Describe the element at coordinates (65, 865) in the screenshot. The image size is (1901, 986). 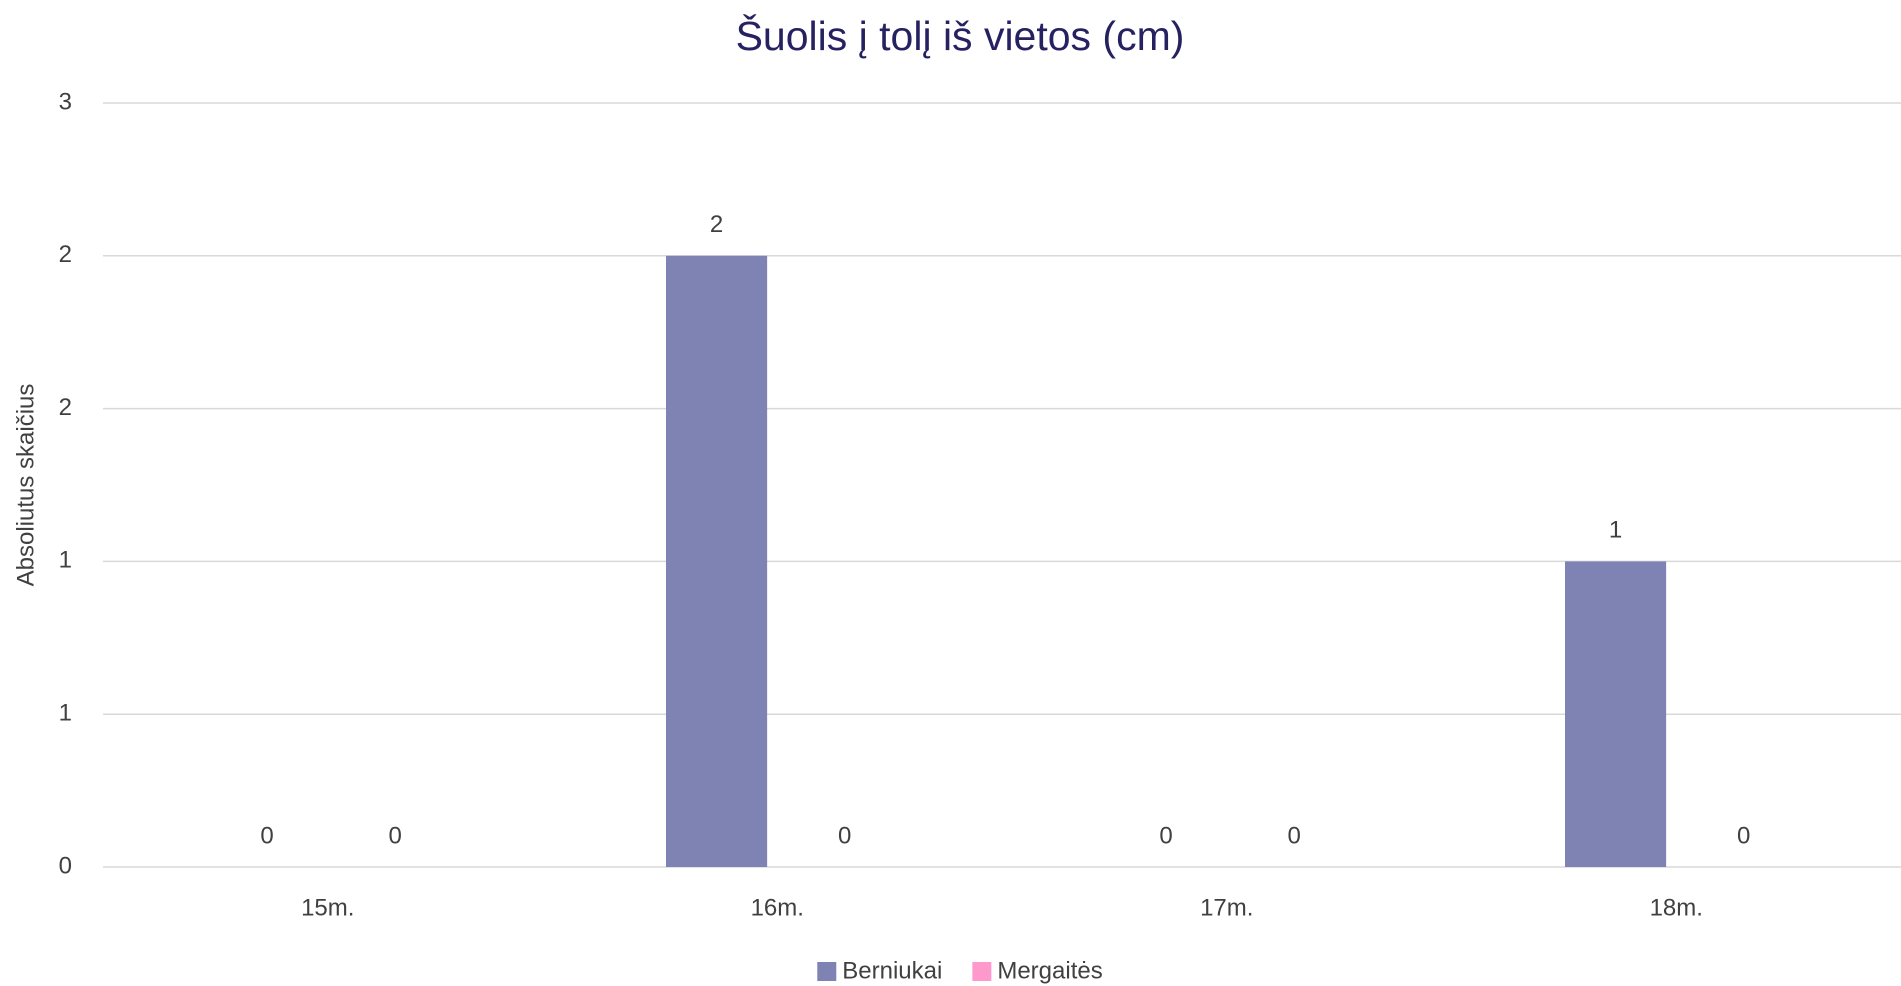
I see `y-tick-label: 0` at that location.